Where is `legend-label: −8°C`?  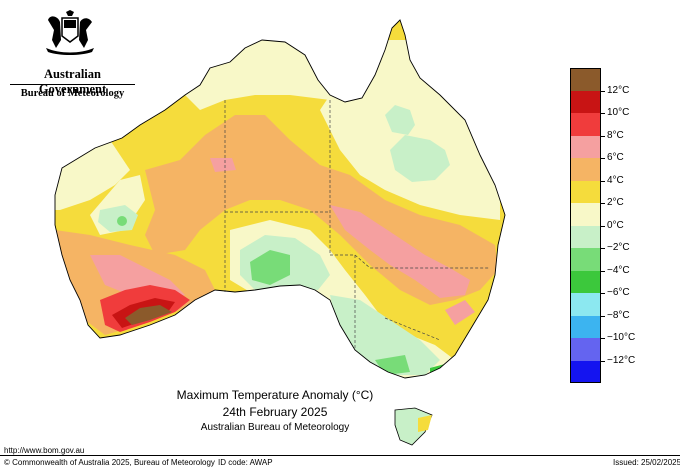 legend-label: −8°C is located at coordinates (618, 315).